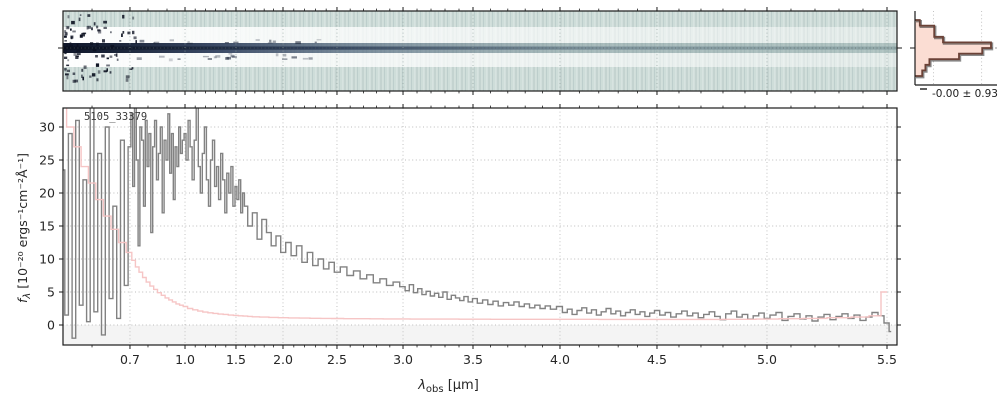 The image size is (1000, 400). I want to click on below-zero-shading, so click(480, 335).